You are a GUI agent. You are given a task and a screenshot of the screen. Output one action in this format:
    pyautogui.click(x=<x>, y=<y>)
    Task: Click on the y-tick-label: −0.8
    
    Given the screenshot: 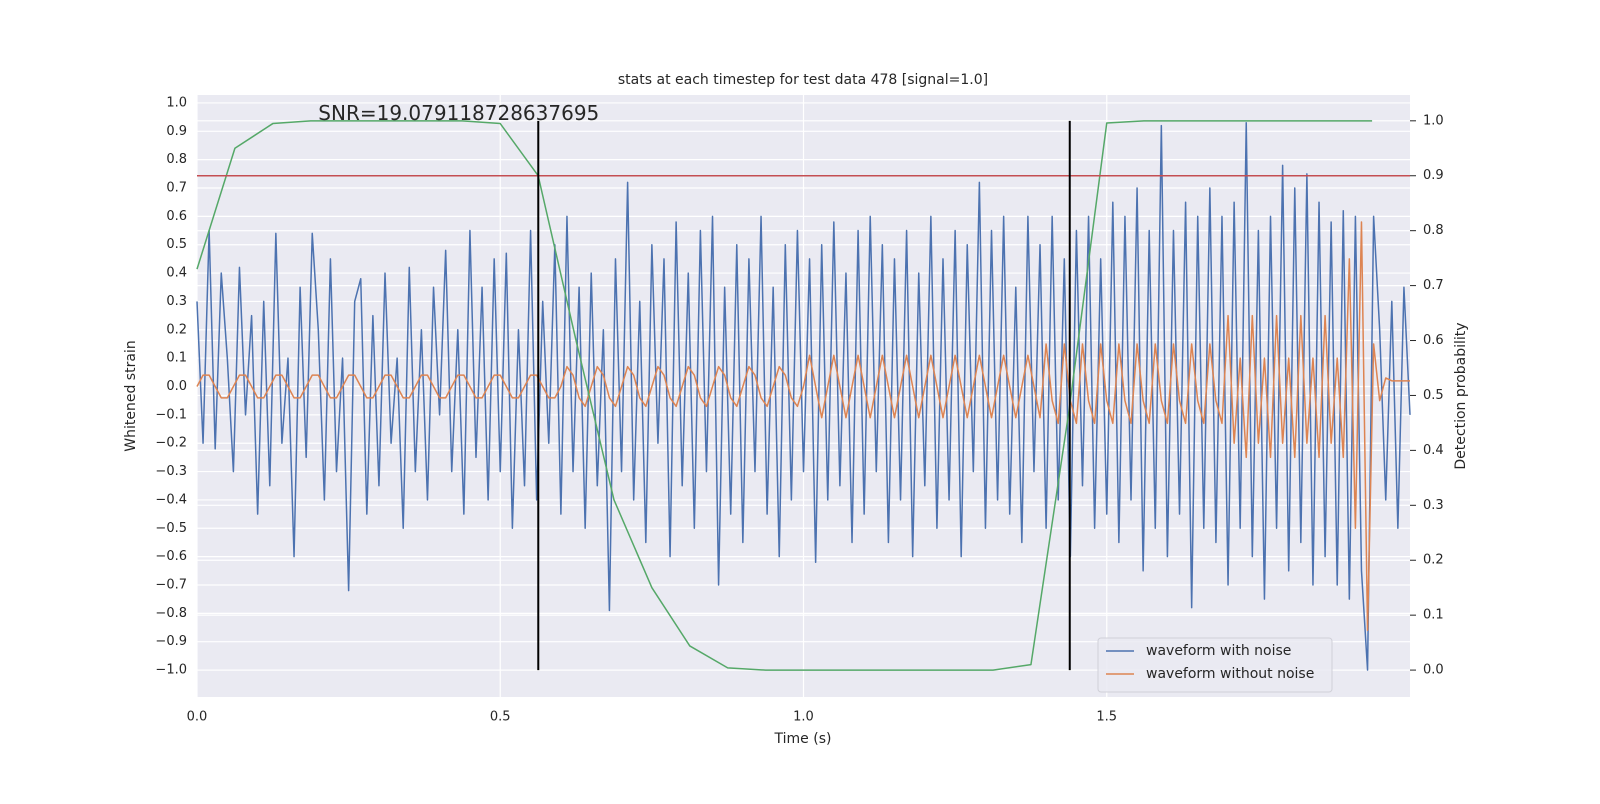 What is the action you would take?
    pyautogui.click(x=171, y=613)
    